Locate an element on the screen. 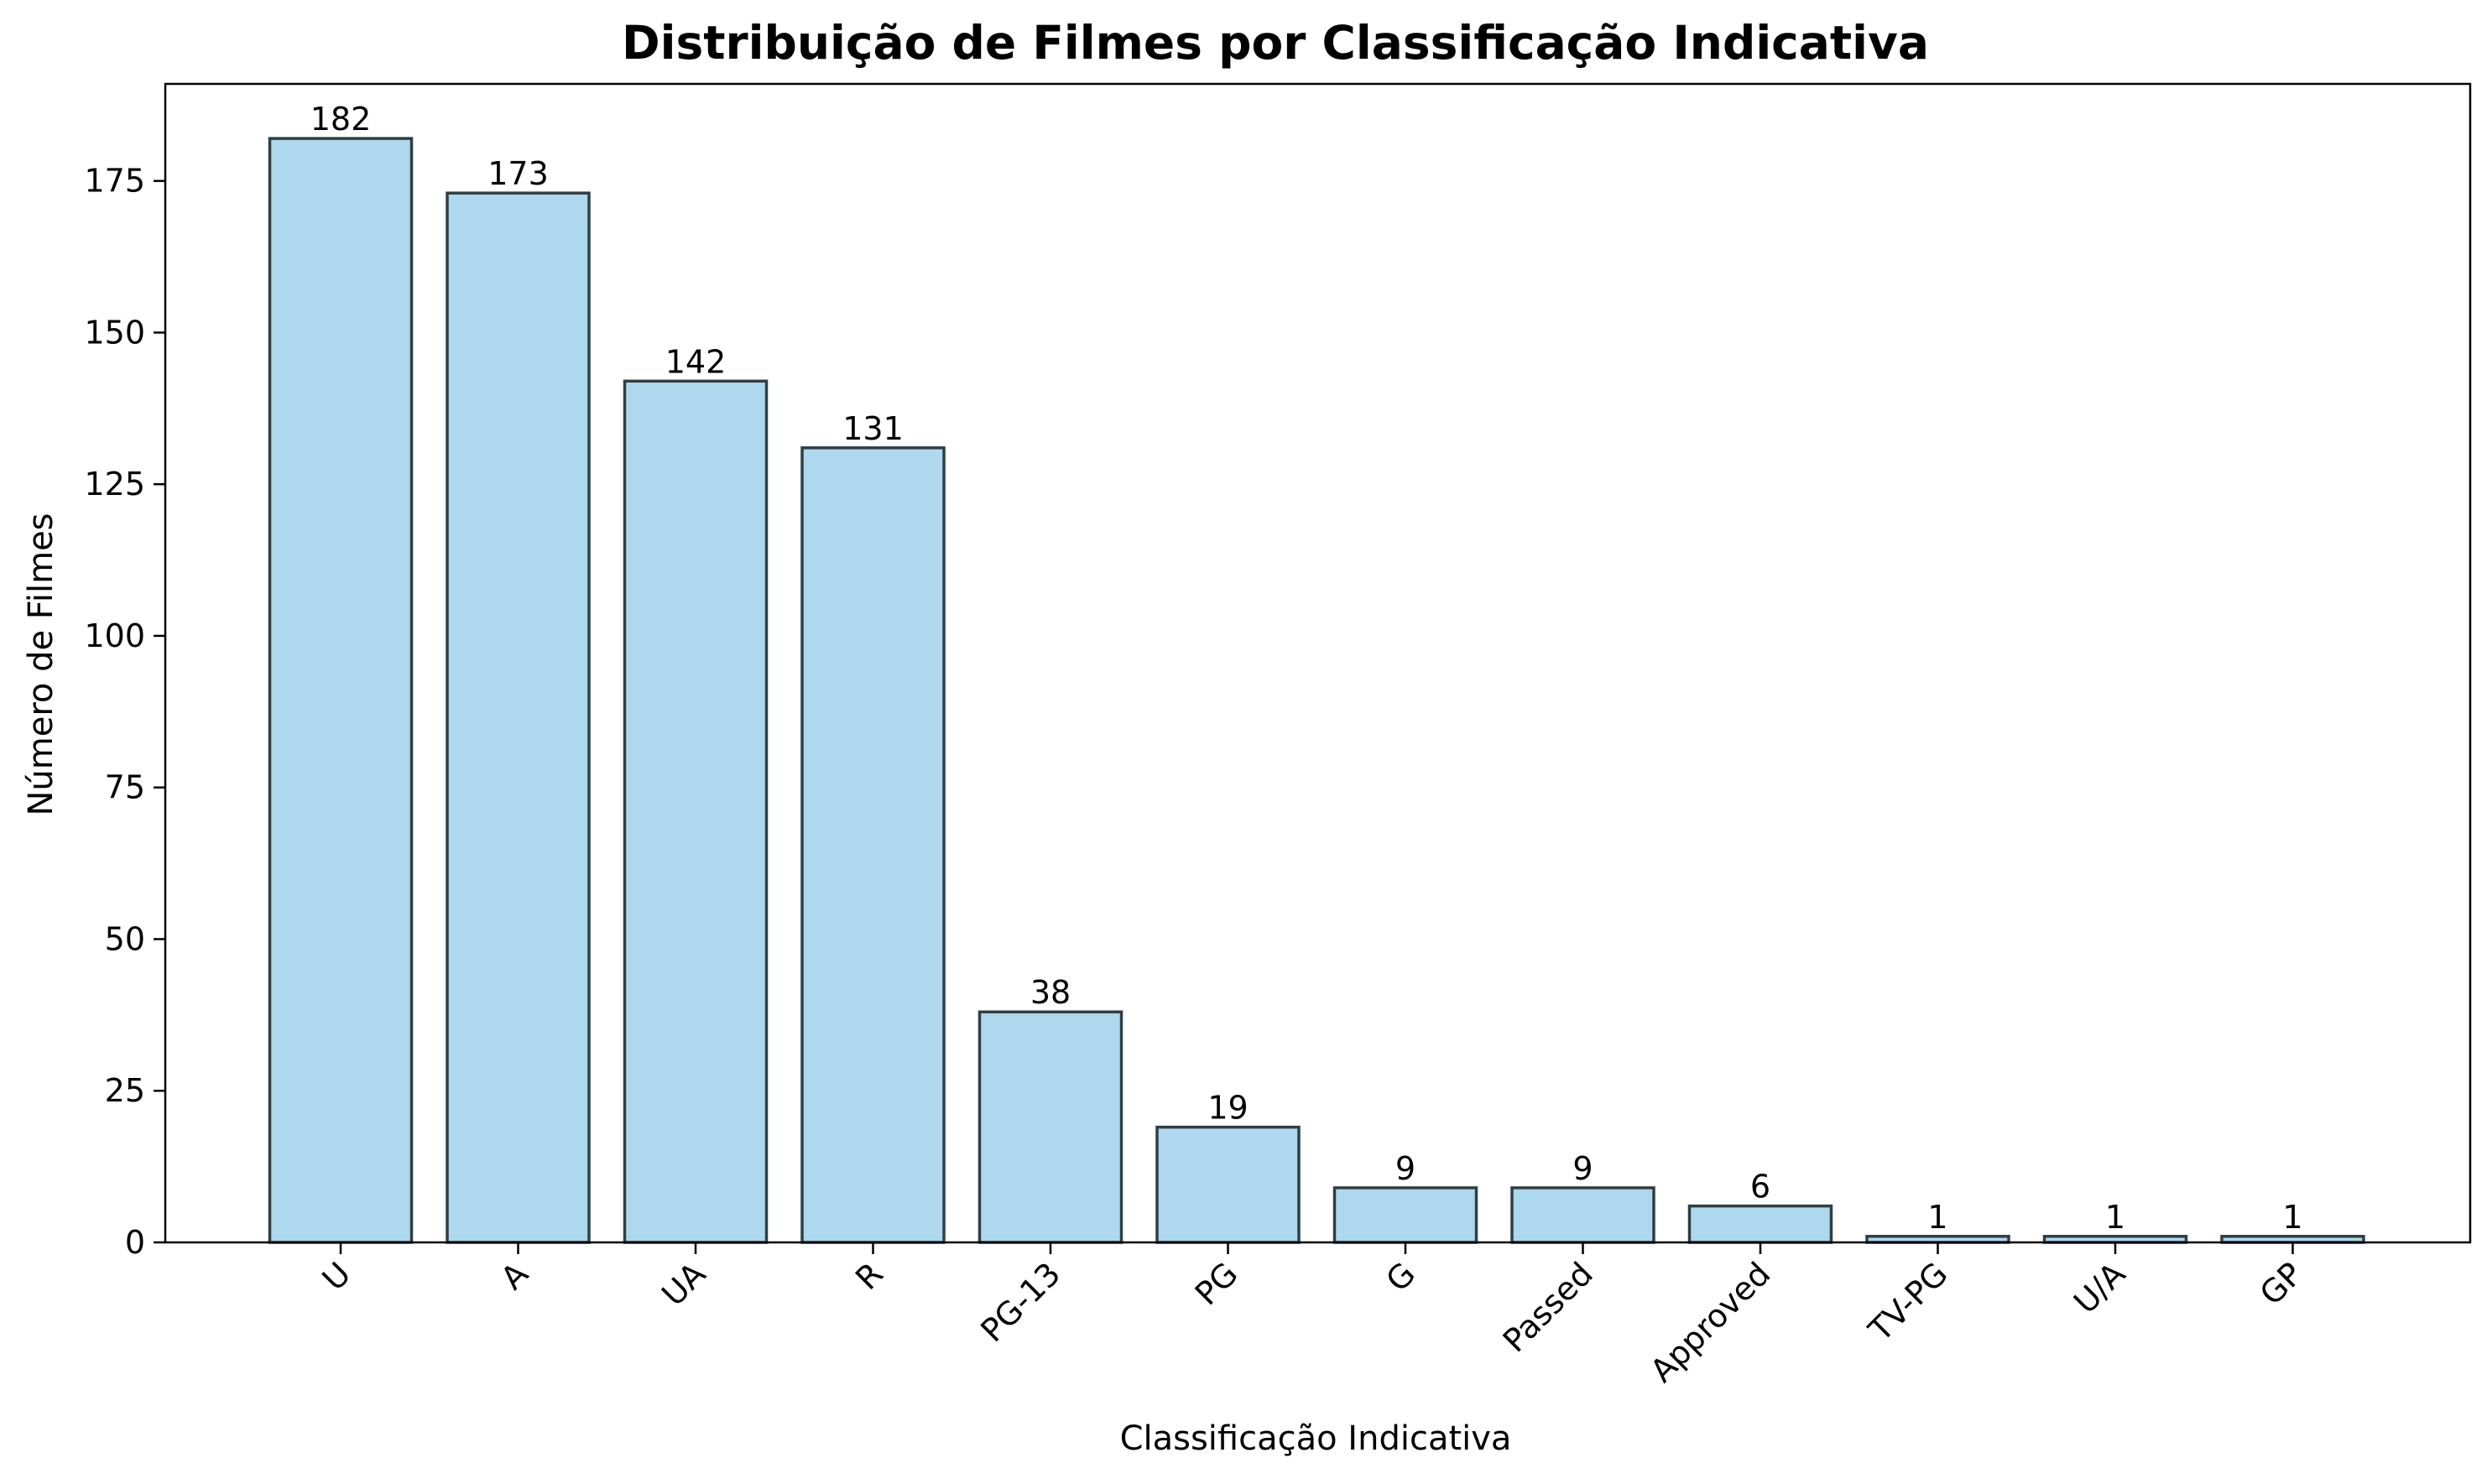  bar-passed is located at coordinates (1583, 1215).